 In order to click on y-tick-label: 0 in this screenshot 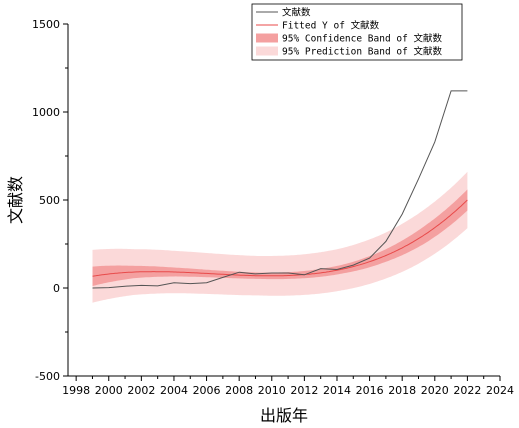, I will do `click(56, 288)`.